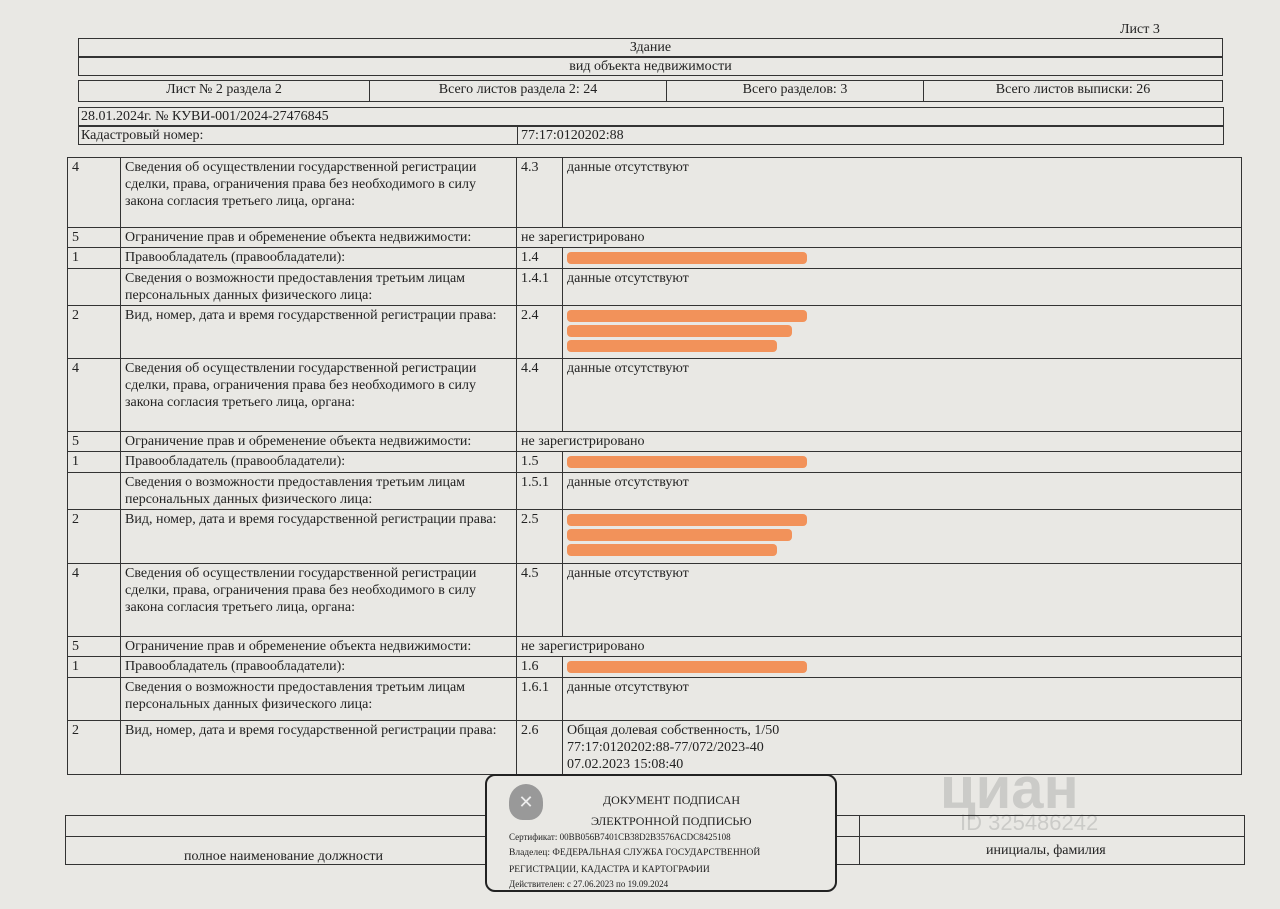 The image size is (1280, 909). I want to click on emblem-icon: ✕, so click(526, 802).